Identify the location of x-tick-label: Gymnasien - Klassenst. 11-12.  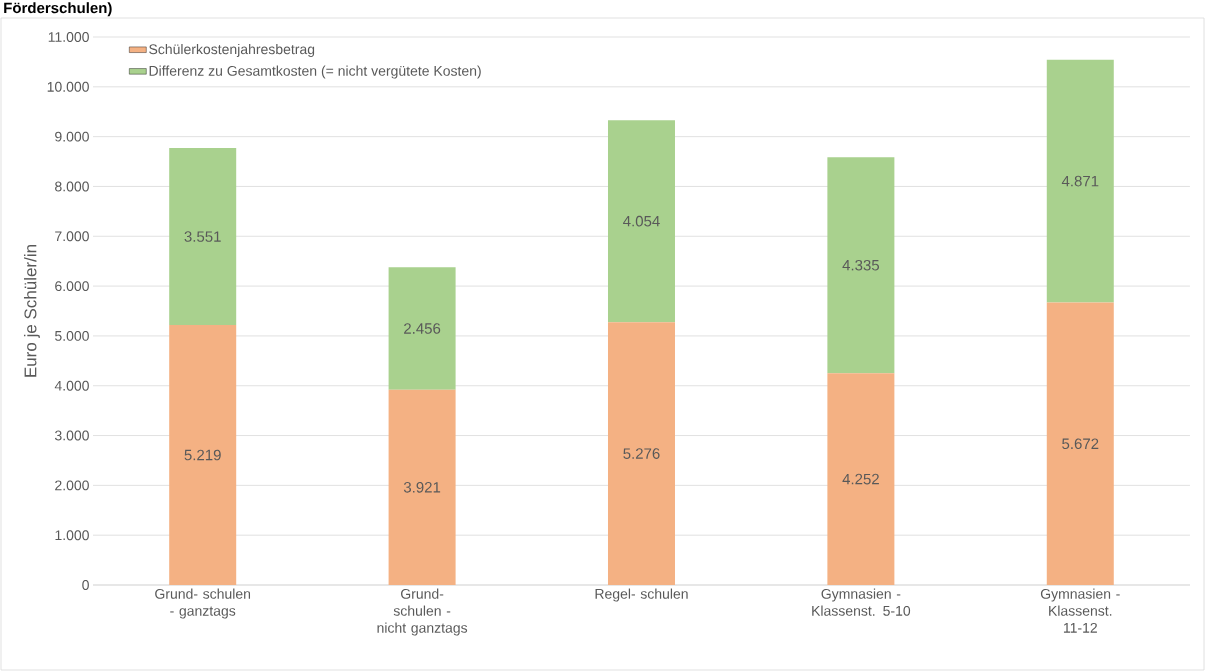
(1080, 610).